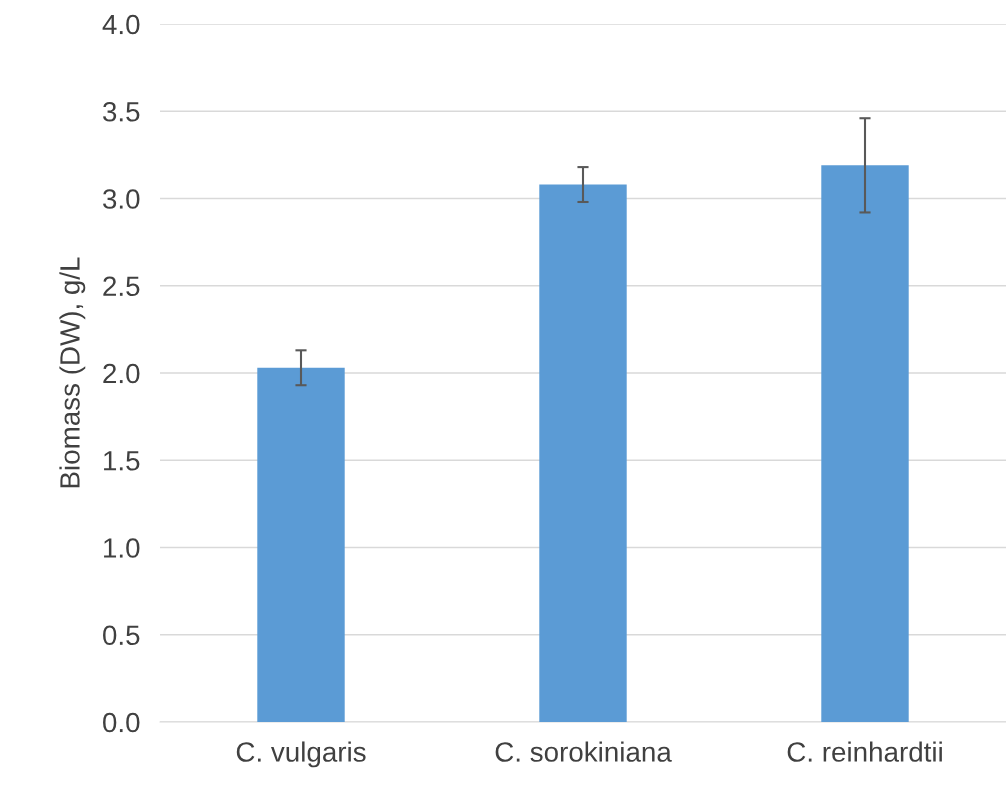 The width and height of the screenshot is (1006, 796). Describe the element at coordinates (122, 461) in the screenshot. I see `y-tick-label: 1.5` at that location.